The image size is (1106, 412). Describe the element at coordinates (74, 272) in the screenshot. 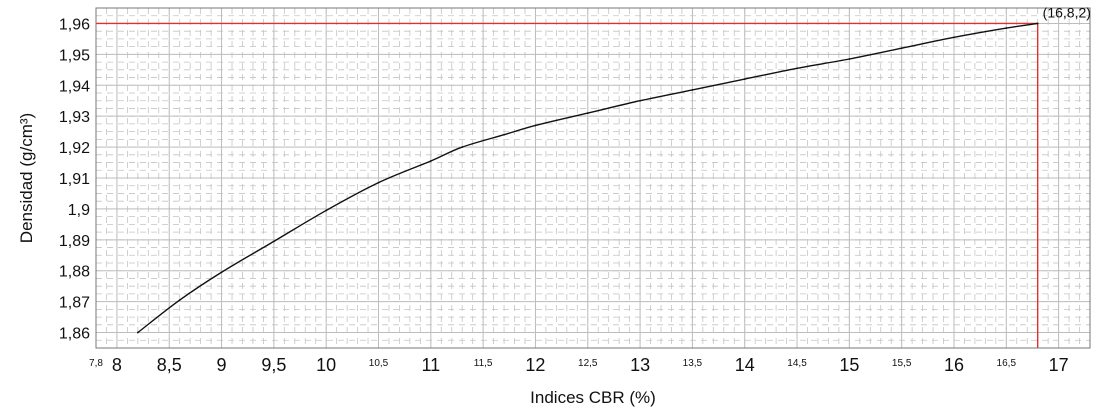

I see `y-tick-label: 1,88` at that location.